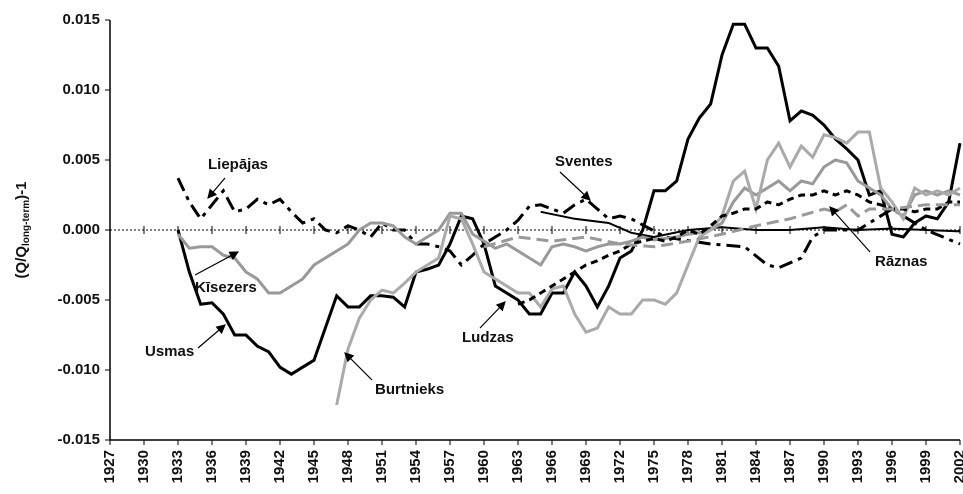 The height and width of the screenshot is (494, 963). Describe the element at coordinates (279, 466) in the screenshot. I see `x-tick-label: 1942` at that location.